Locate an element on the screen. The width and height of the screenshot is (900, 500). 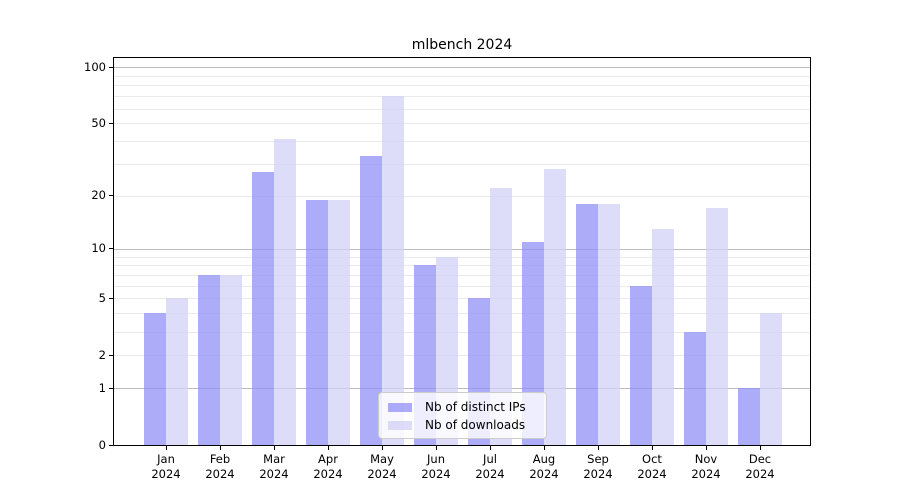
y-tick-label: 10 is located at coordinates (98, 248).